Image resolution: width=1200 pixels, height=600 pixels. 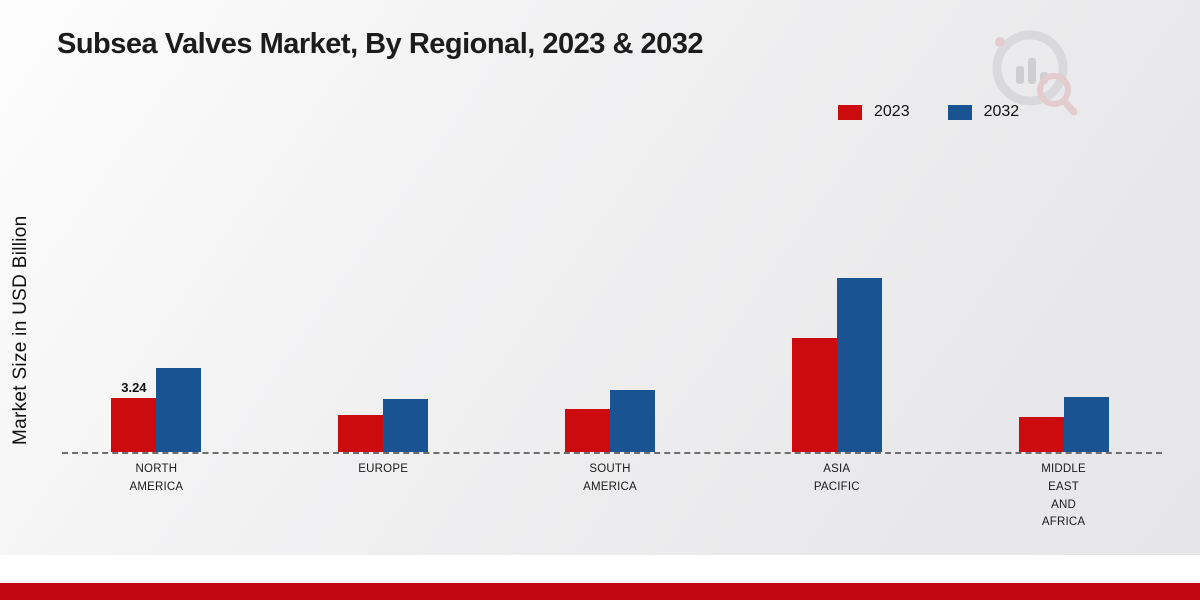 What do you see at coordinates (156, 496) in the screenshot?
I see `label-cell: NORTH AMERICA` at bounding box center [156, 496].